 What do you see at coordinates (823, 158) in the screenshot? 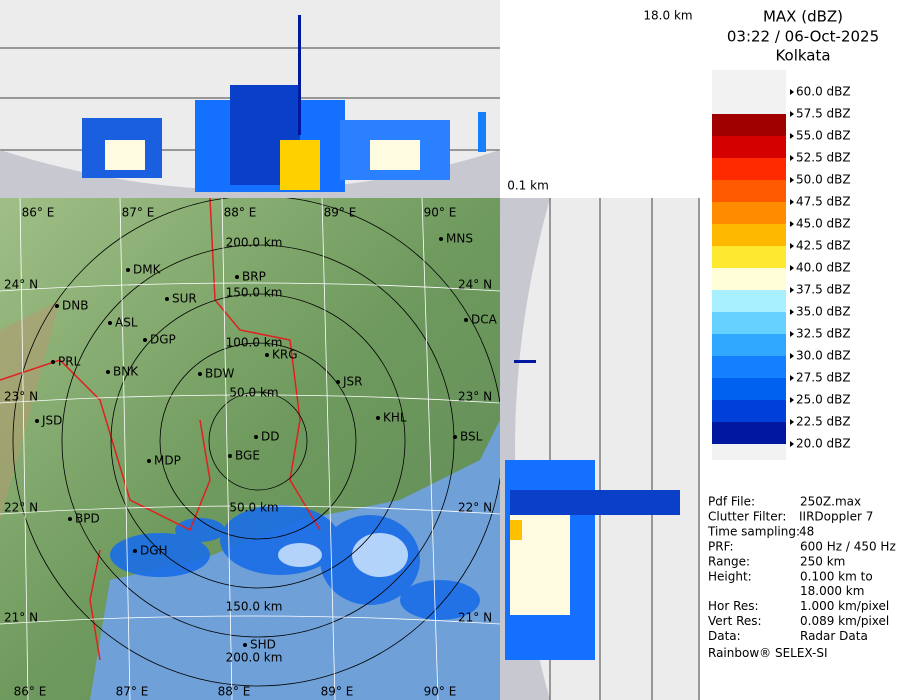
I see `legend-label: 52.5 dBZ` at bounding box center [823, 158].